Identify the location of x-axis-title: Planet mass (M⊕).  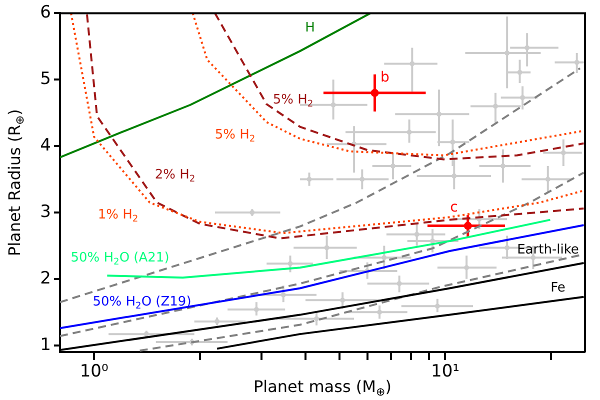
(322, 388).